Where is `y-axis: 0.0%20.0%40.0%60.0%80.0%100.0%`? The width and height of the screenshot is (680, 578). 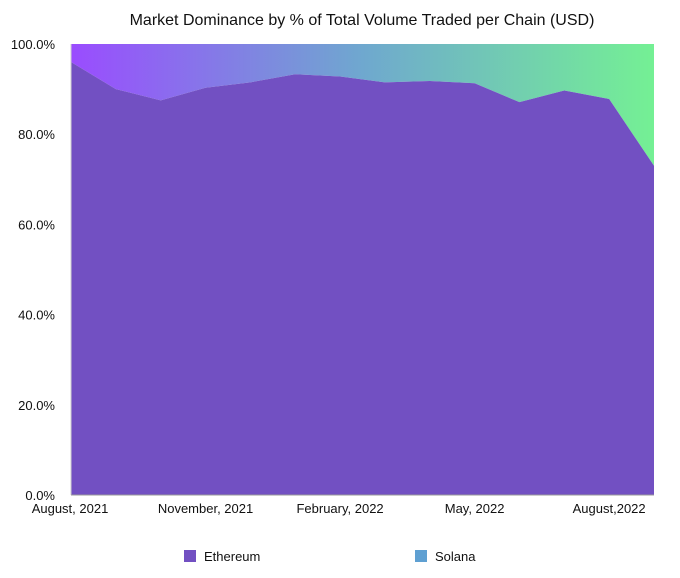 y-axis: 0.0%20.0%40.0%60.0%80.0%100.0% is located at coordinates (41, 270).